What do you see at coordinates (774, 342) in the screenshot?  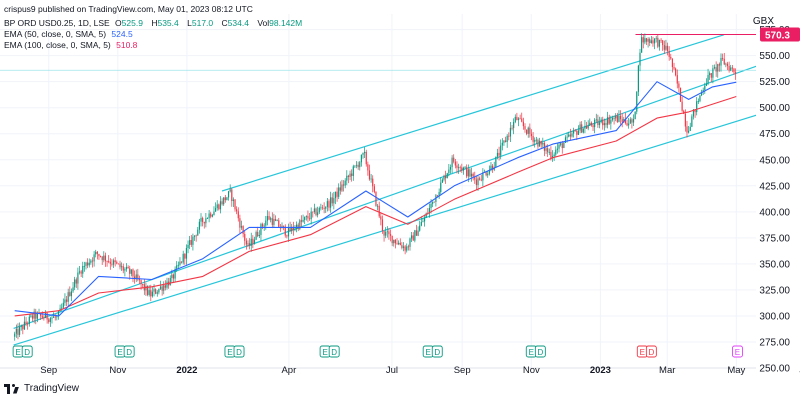 I see `price-tick-label: 275.00` at bounding box center [774, 342].